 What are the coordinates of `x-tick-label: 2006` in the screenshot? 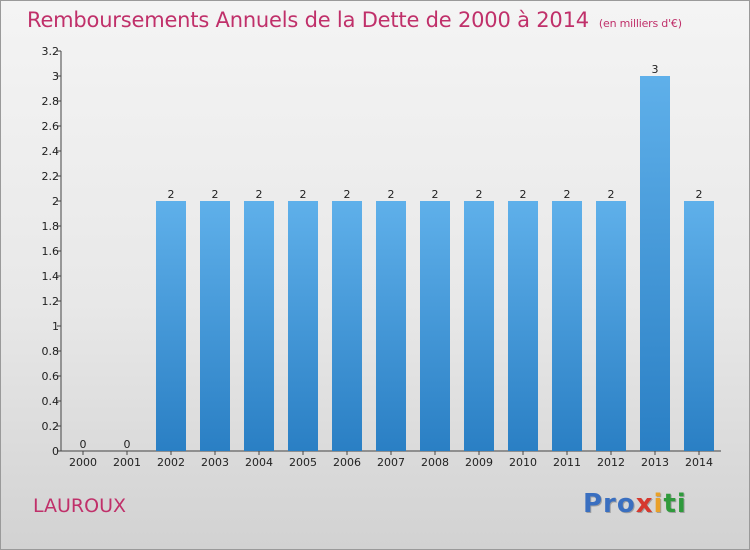 It's located at (347, 462).